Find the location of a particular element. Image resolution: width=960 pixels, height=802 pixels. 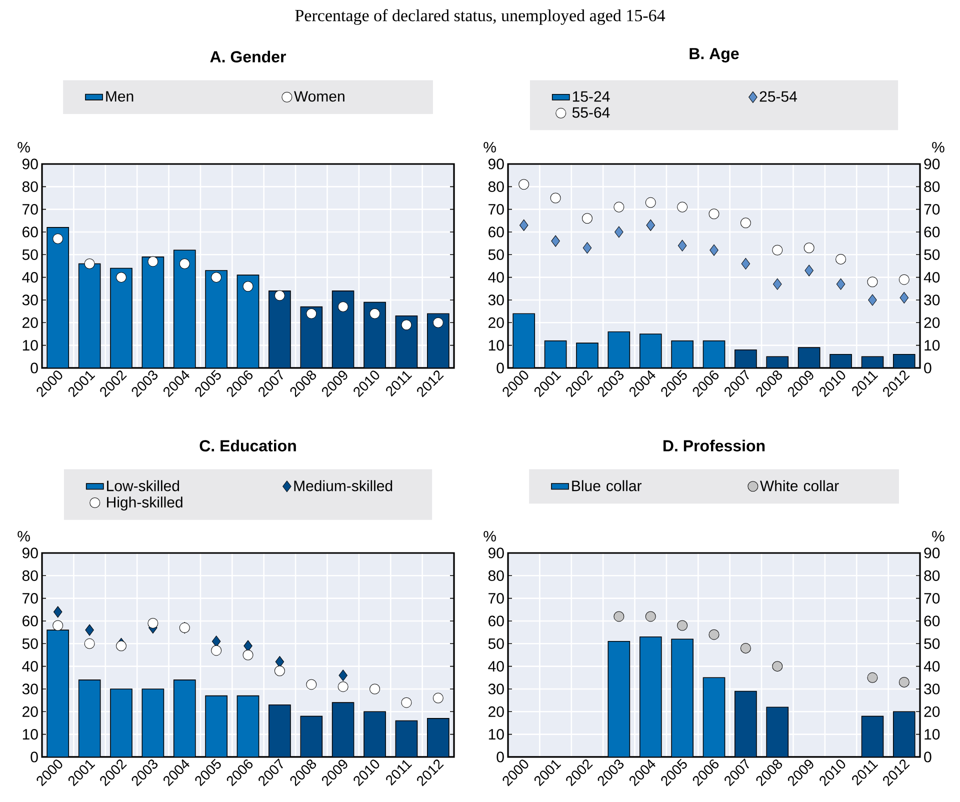

y-tick-label: 30 is located at coordinates (30, 300).